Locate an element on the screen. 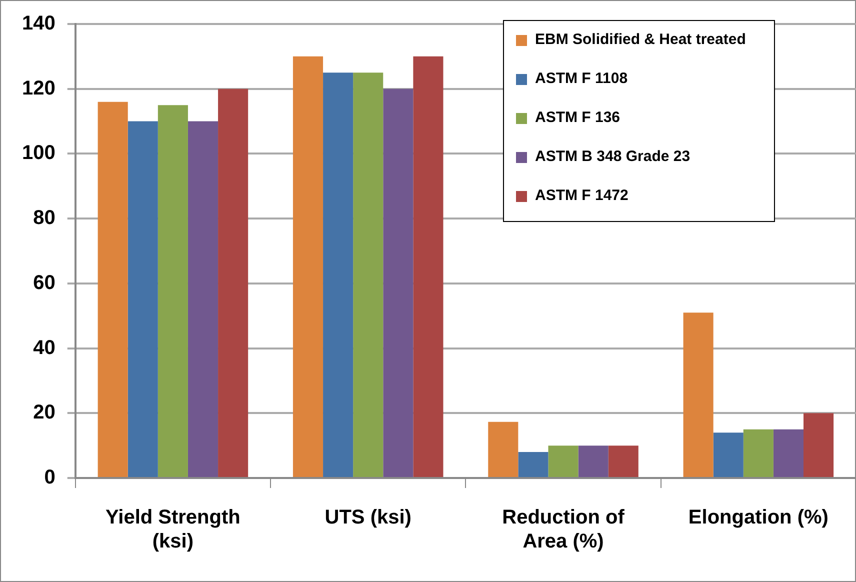  y-tick-label: 80 is located at coordinates (44, 218).